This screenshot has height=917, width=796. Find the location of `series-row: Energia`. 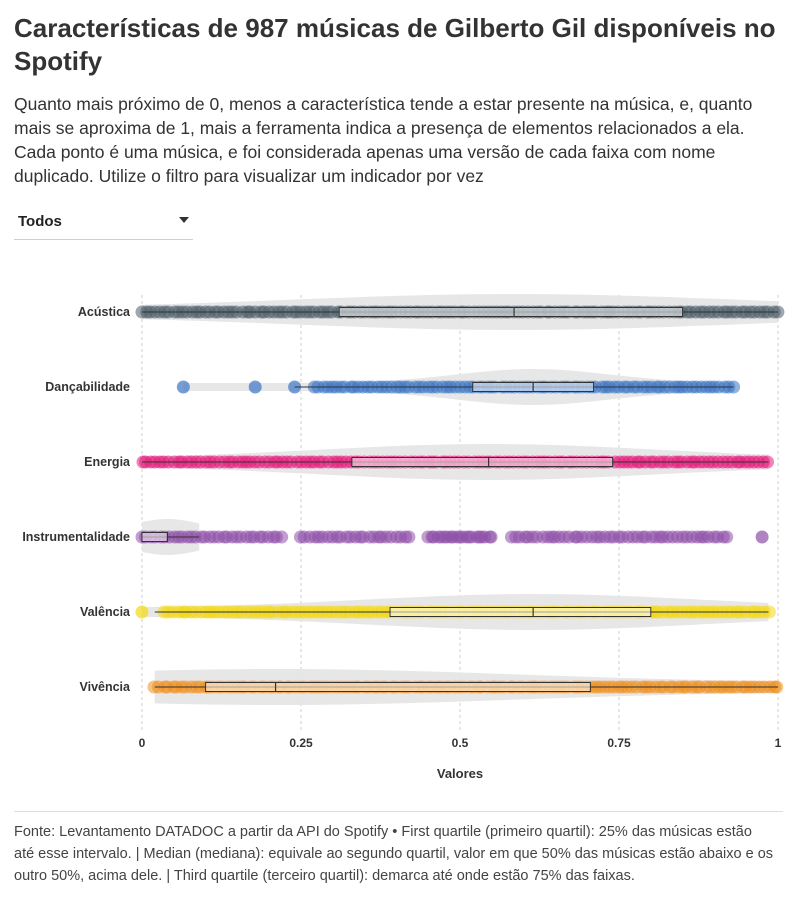

series-row: Energia is located at coordinates (429, 462).